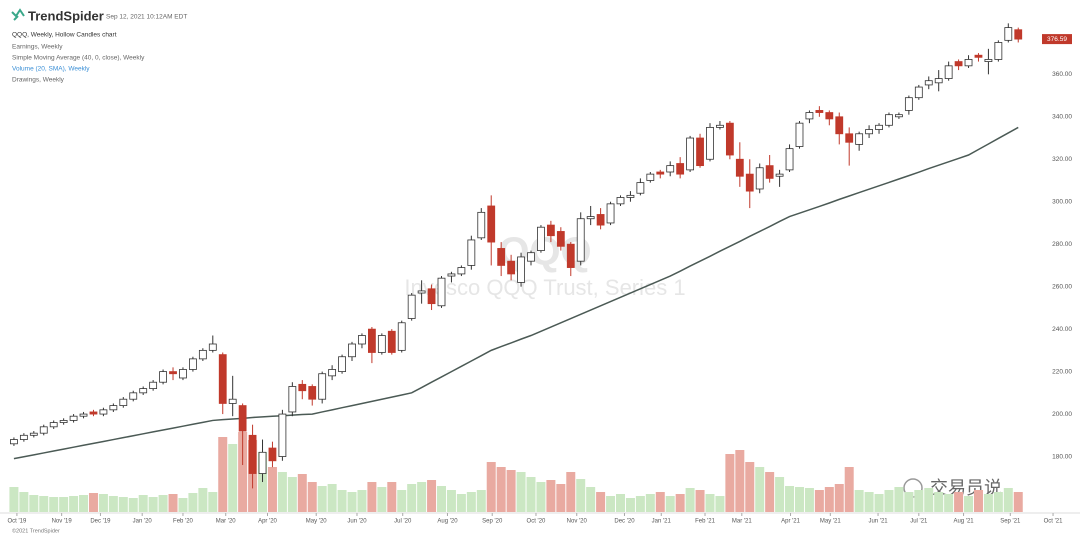 This screenshot has height=536, width=1080. Describe the element at coordinates (38, 80) in the screenshot. I see `legend-item: Drawings, Weekly` at that location.